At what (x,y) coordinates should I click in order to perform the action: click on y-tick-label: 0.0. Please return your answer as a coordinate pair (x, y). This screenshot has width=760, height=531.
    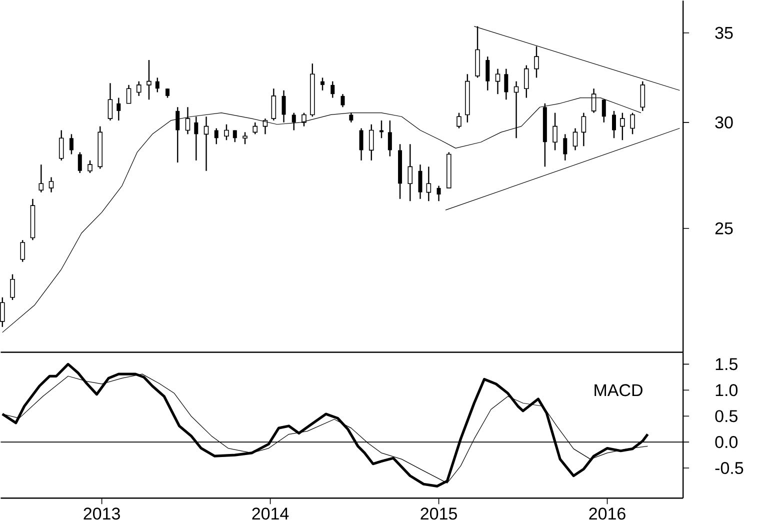
    Looking at the image, I should click on (726, 442).